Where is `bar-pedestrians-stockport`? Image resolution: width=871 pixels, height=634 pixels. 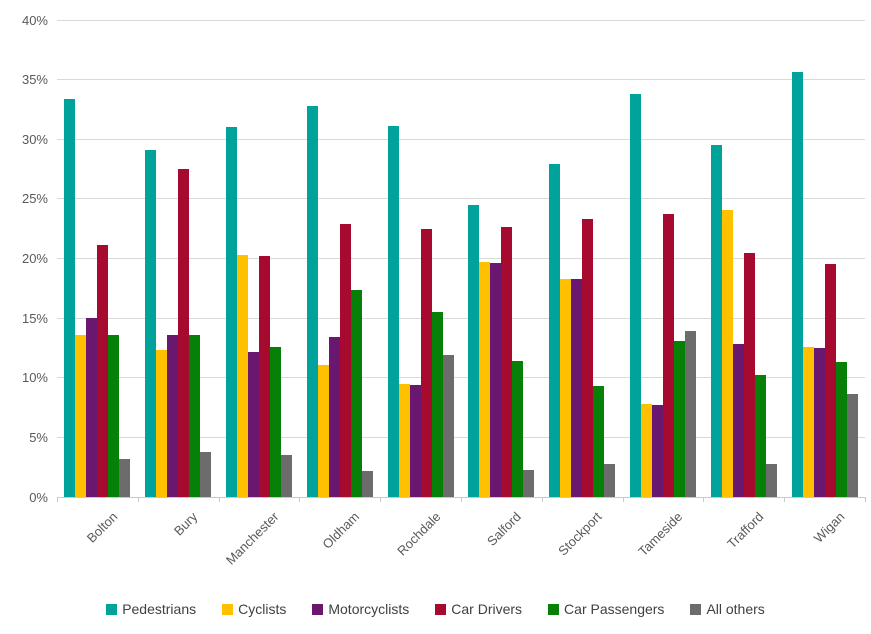
bar-pedestrians-stockport is located at coordinates (555, 330).